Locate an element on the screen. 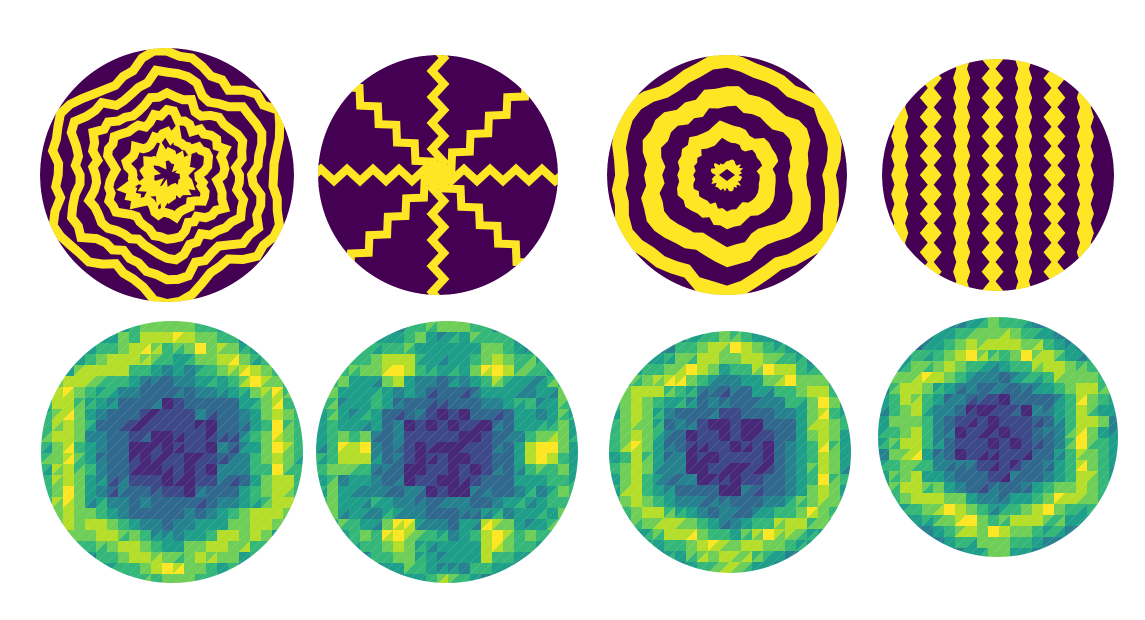  concentric-rings-pattern is located at coordinates (167, 175).